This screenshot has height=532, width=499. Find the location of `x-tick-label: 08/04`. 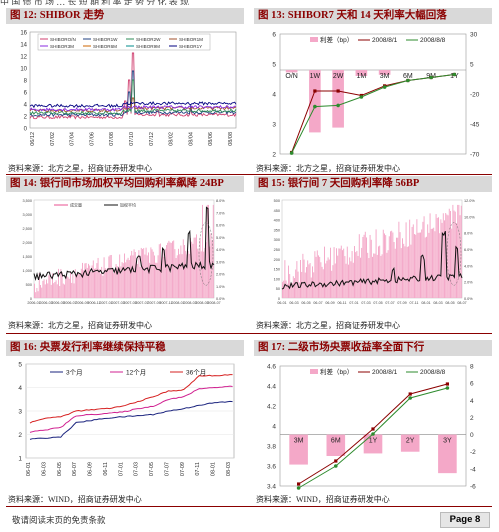

x-tick-label: 08/04 is located at coordinates (191, 139).